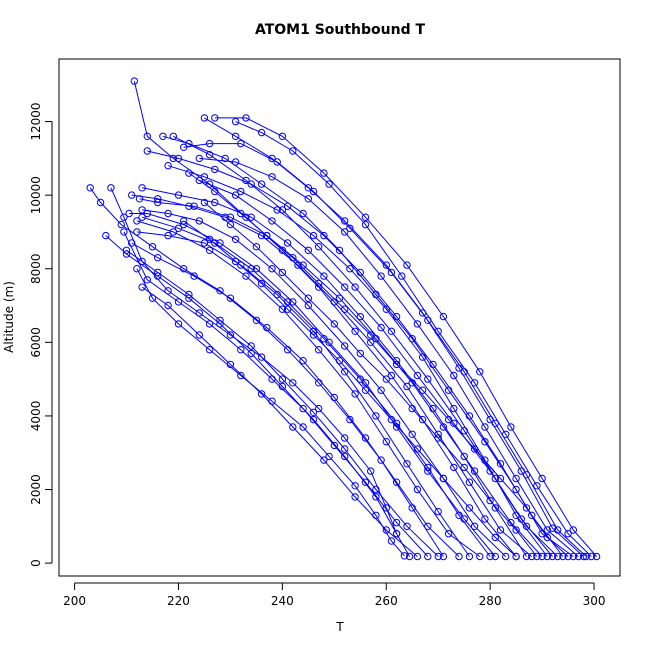 This screenshot has height=650, width=650. Describe the element at coordinates (36, 268) in the screenshot. I see `y-tick-label: 8000` at that location.